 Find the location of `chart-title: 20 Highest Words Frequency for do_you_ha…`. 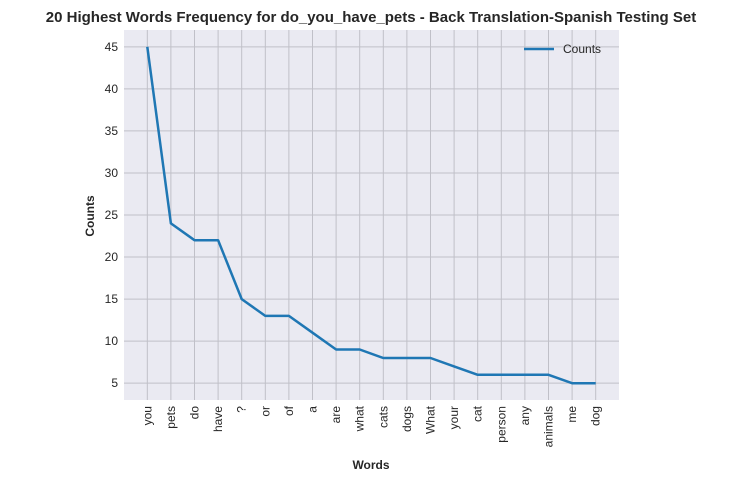

chart-title: 20 Highest Words Frequency for do_you_ha… is located at coordinates (371, 17).